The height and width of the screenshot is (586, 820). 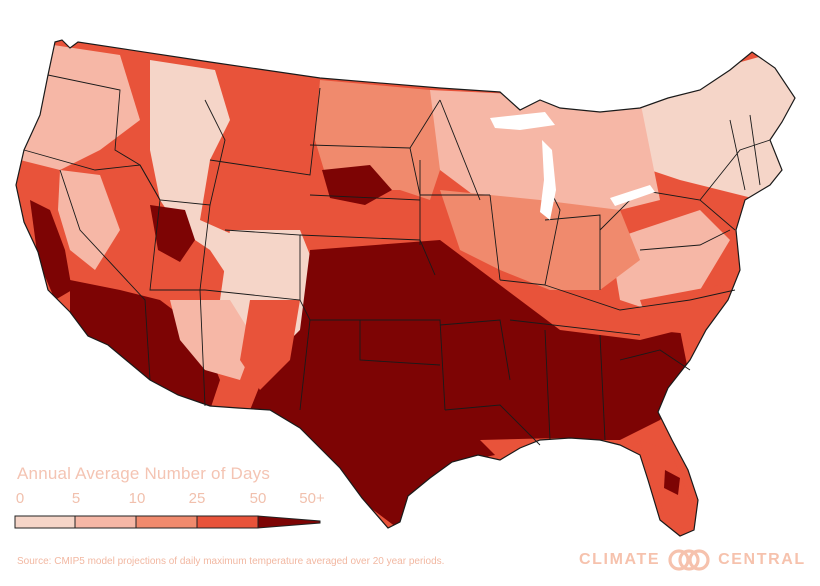 I want to click on zone-0-idaho-wyoming, so click(x=235, y=180).